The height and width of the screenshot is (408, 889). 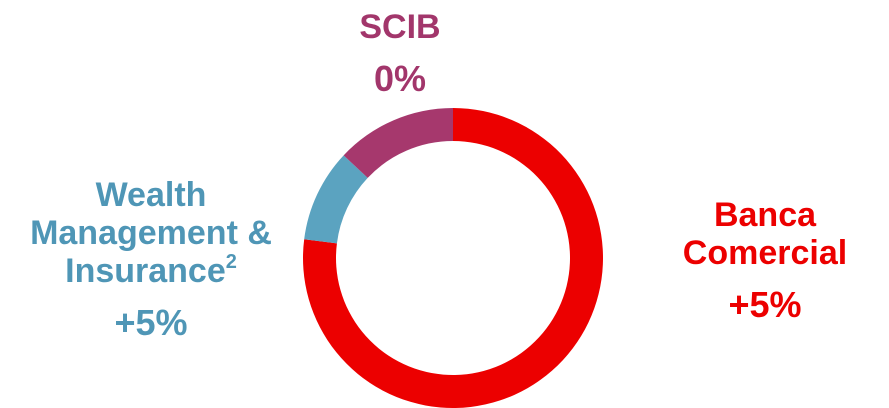 What do you see at coordinates (400, 78) in the screenshot?
I see `change-label: 0%` at bounding box center [400, 78].